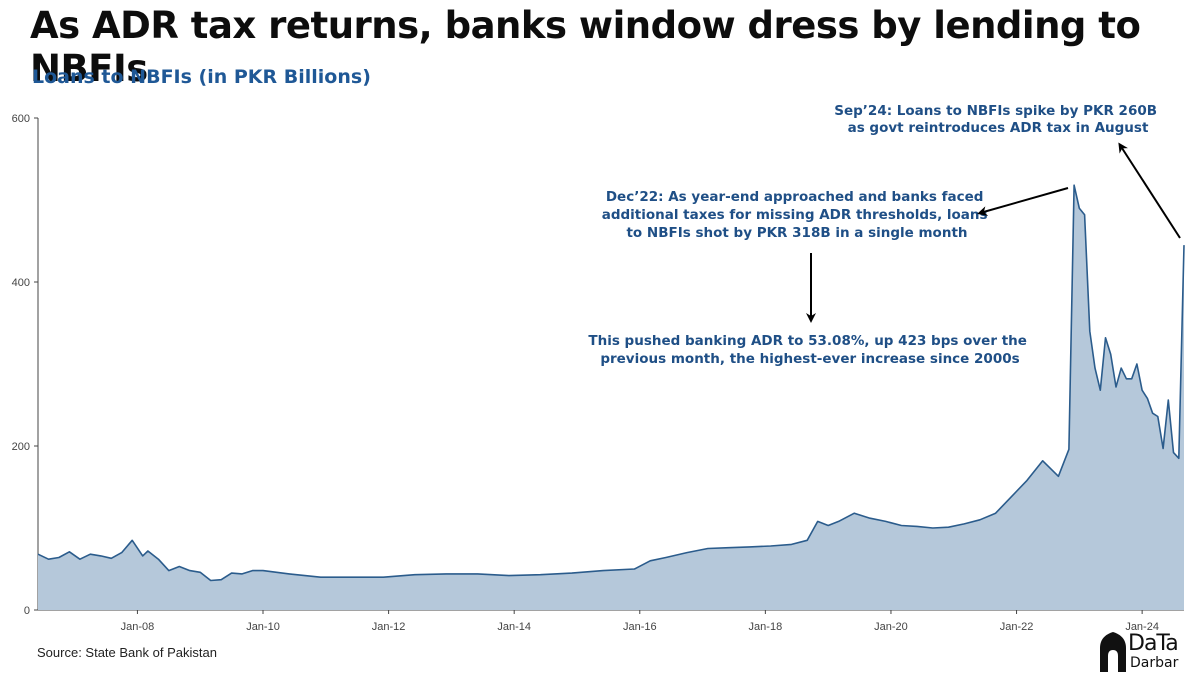 The height and width of the screenshot is (675, 1200). I want to click on x-tick-label: Jan-22, so click(1017, 627).